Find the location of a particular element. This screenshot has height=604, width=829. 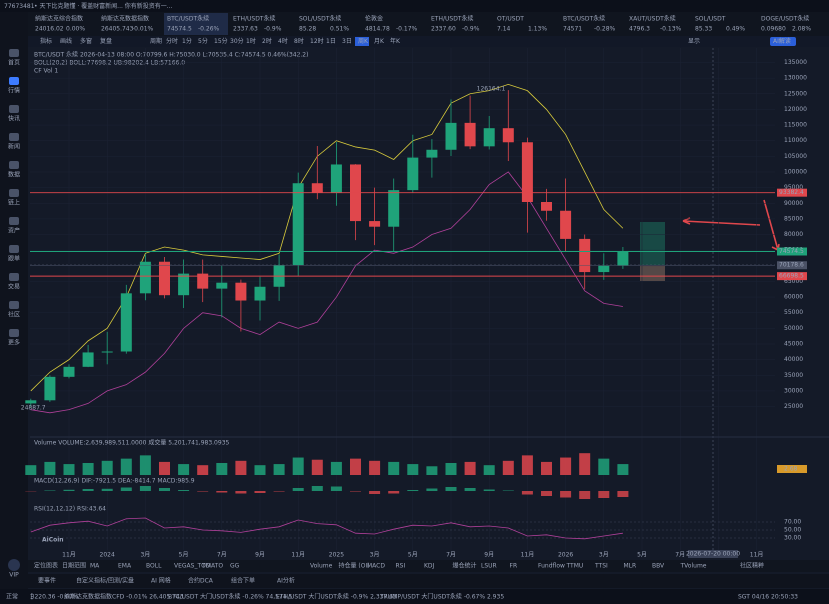

ticker-price: 4814.78 is located at coordinates (377, 29).